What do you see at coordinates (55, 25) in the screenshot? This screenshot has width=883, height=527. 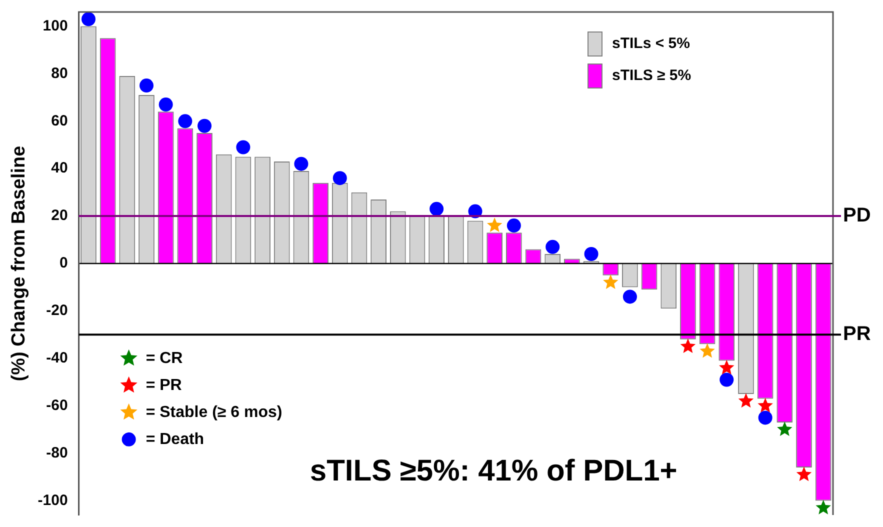 I see `y-tick-label: 100` at bounding box center [55, 25].